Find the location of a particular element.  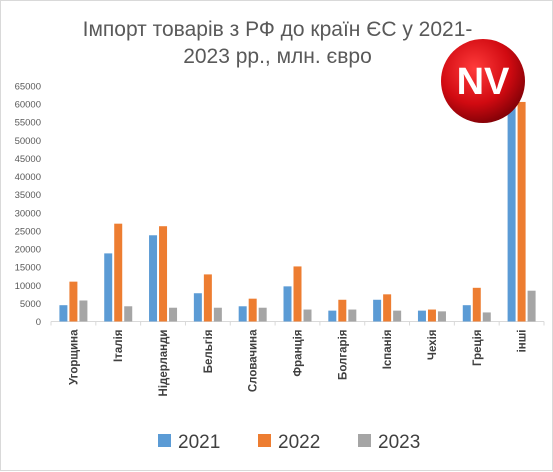

logo-circle is located at coordinates (483, 81).